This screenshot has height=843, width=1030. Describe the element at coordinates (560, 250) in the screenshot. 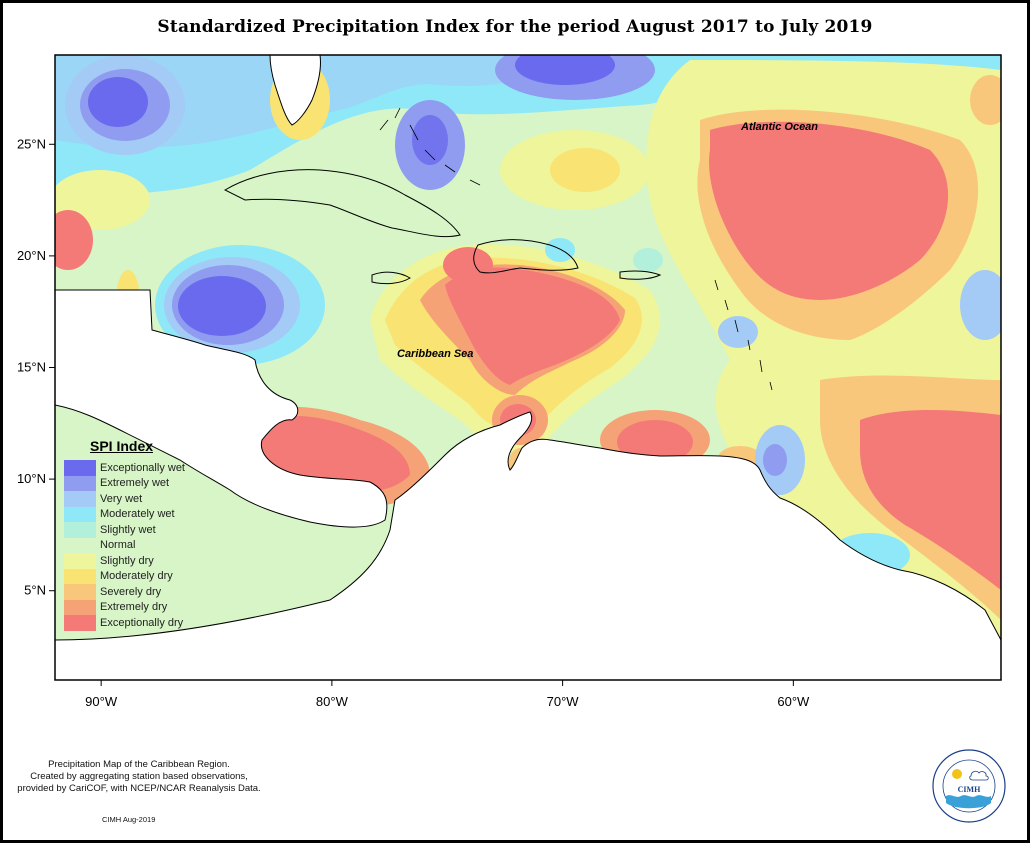

I see `spi-wet-pr` at that location.